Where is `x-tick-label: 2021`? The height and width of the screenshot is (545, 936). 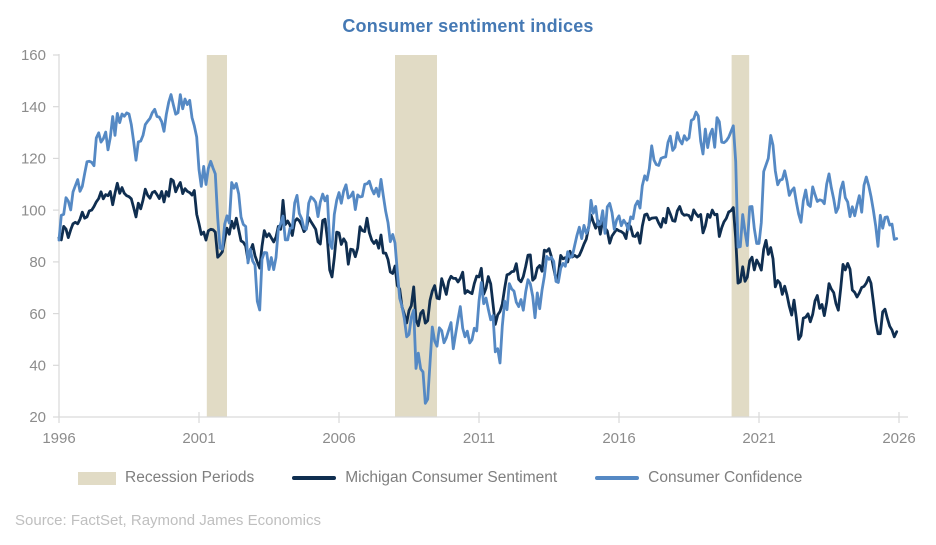
x-tick-label: 2021 is located at coordinates (758, 438).